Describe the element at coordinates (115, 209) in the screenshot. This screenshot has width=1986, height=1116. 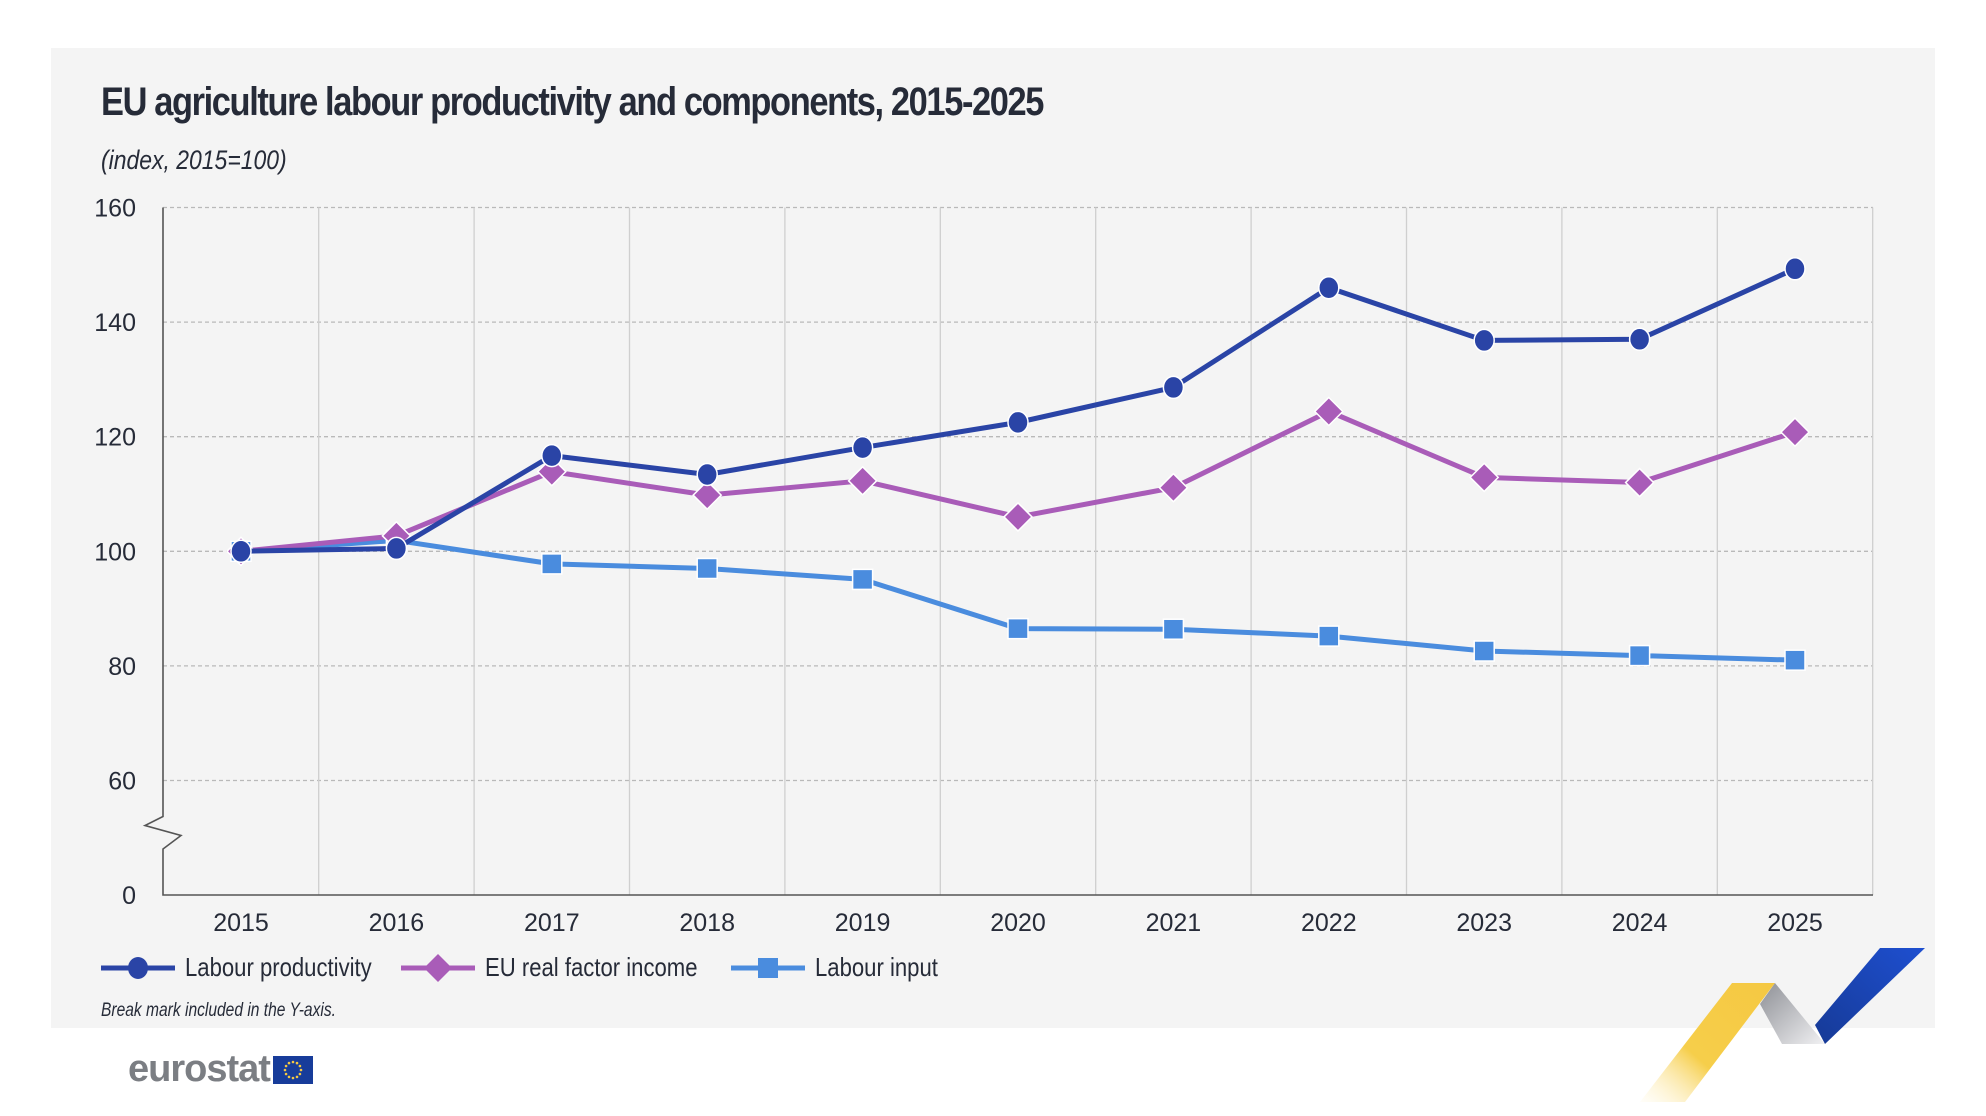
I see `y-tick-label: 160` at that location.